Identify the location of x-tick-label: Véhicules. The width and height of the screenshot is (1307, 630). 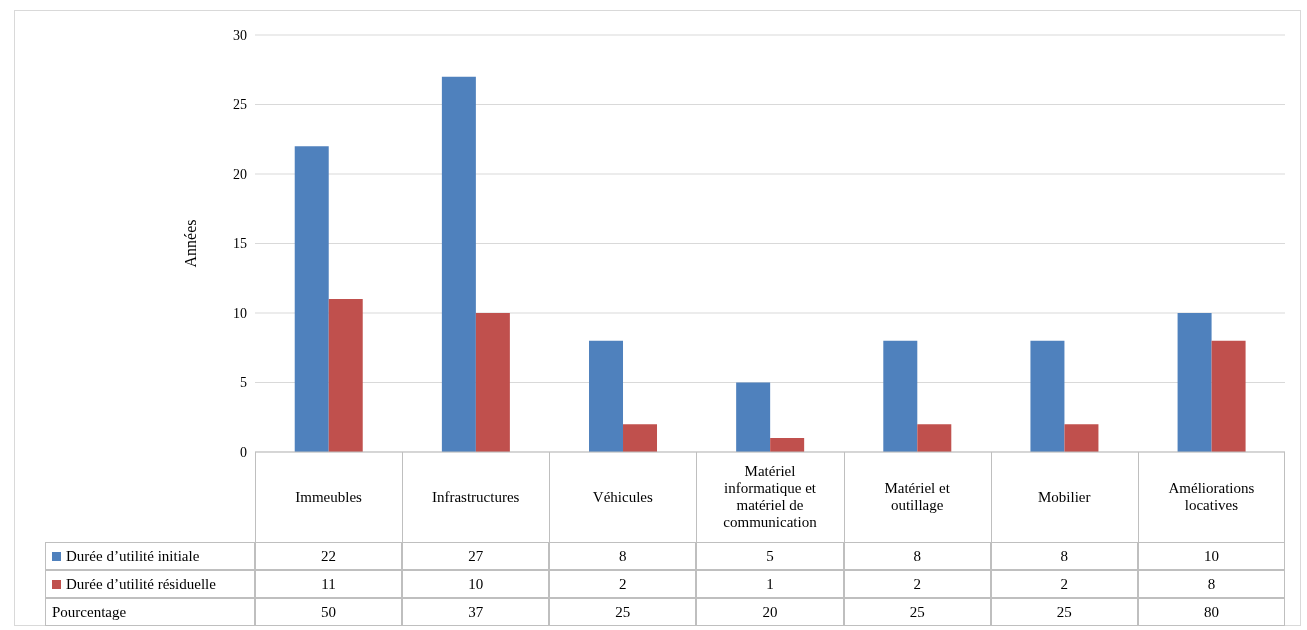
(623, 497).